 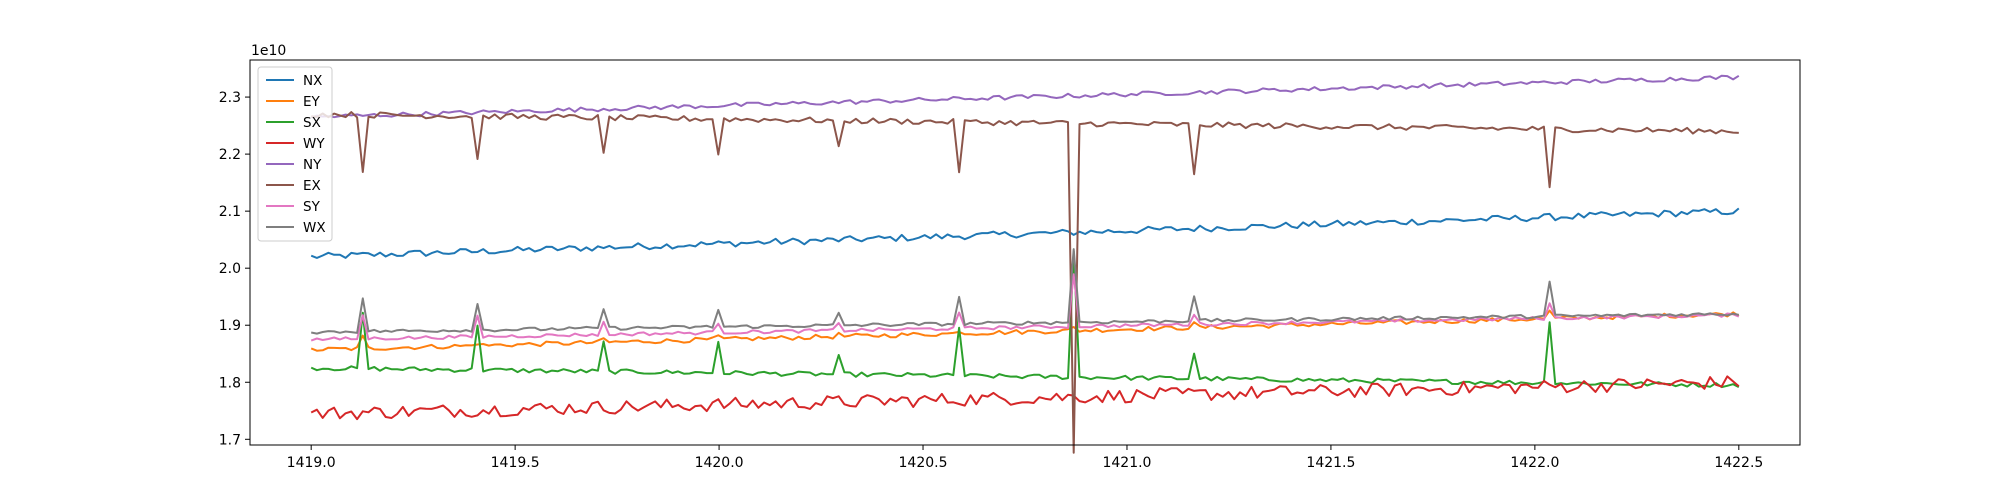 What do you see at coordinates (230, 269) in the screenshot?
I see `y-tick-label: 2.0` at bounding box center [230, 269].